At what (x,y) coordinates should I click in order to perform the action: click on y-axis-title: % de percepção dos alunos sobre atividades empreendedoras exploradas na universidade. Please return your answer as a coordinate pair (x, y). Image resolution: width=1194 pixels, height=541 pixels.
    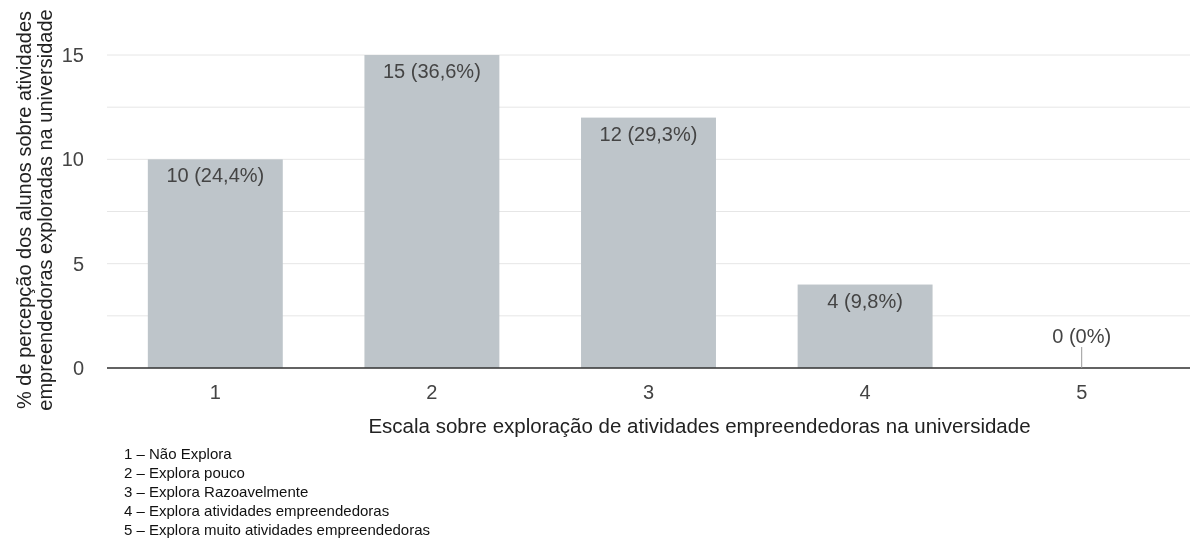
    Looking at the image, I should click on (34, 210).